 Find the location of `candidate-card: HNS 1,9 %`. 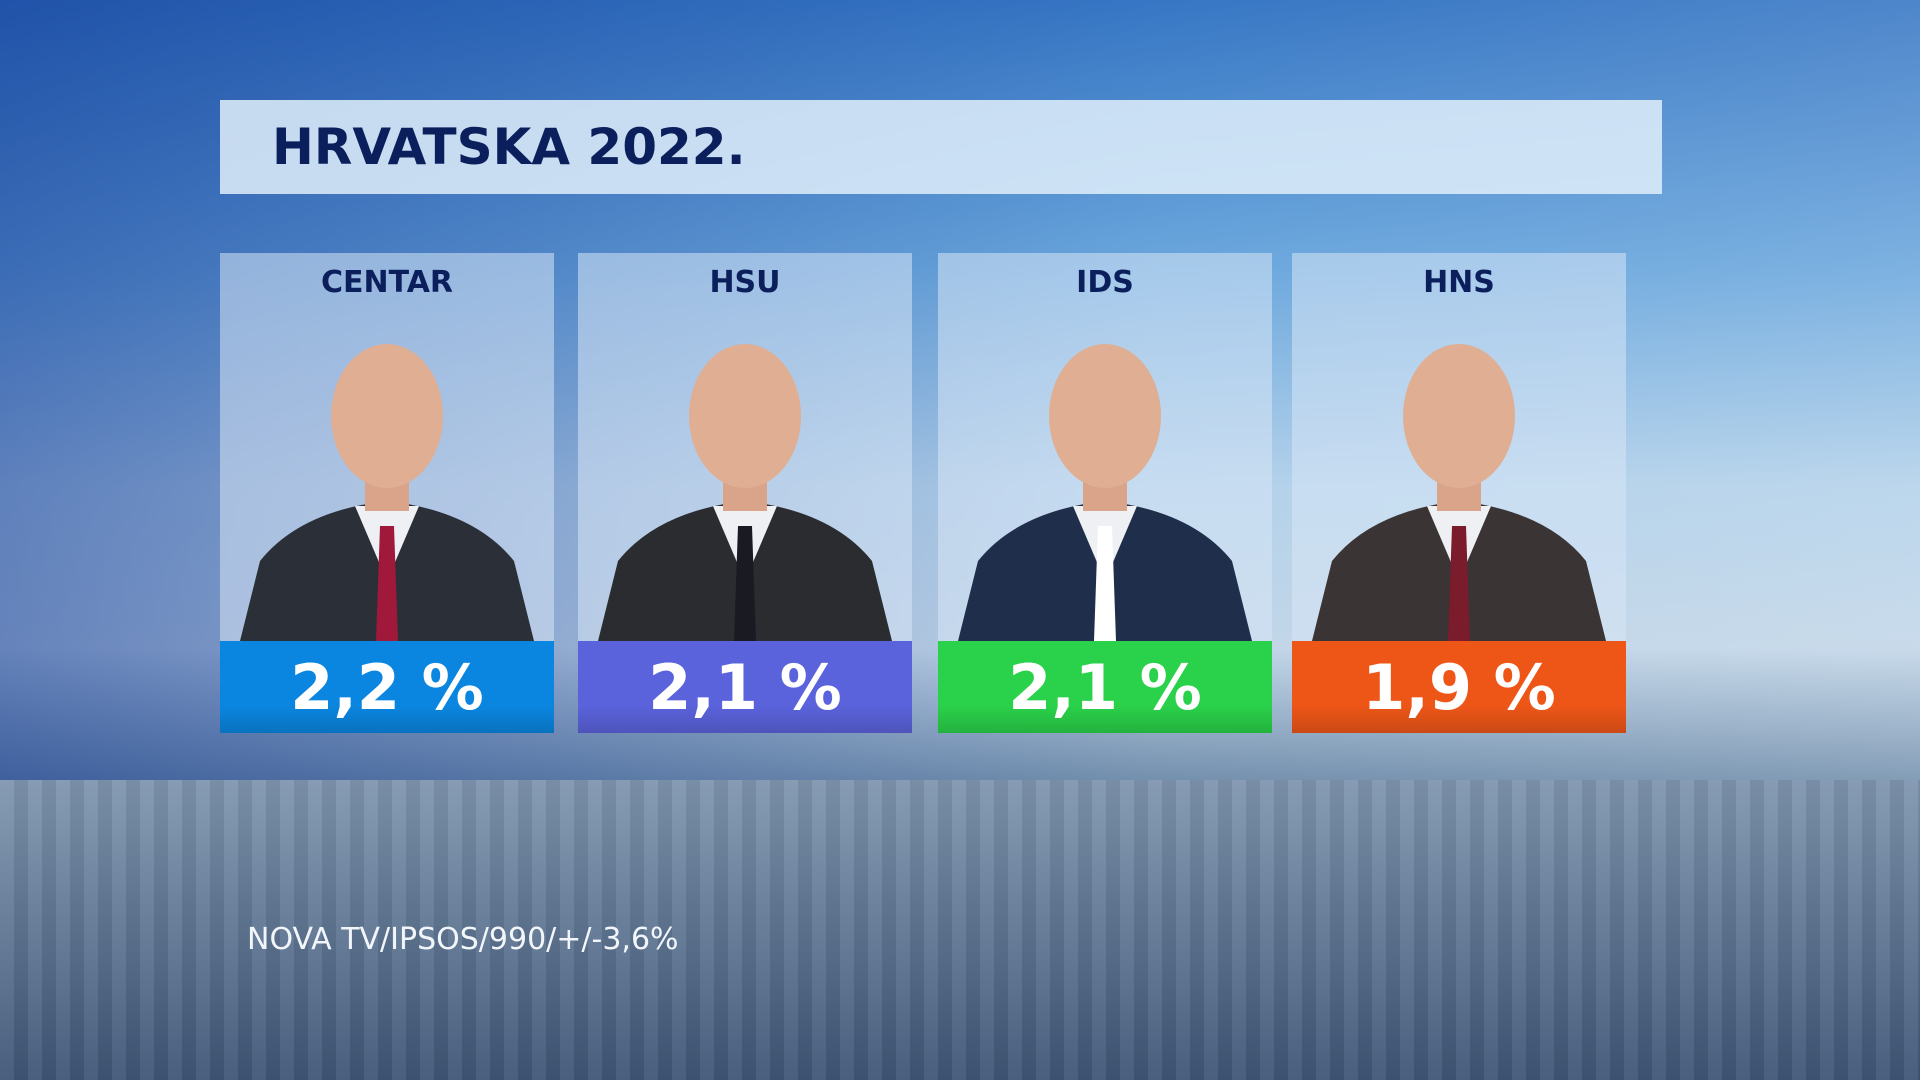

candidate-card: HNS 1,9 % is located at coordinates (1459, 493).